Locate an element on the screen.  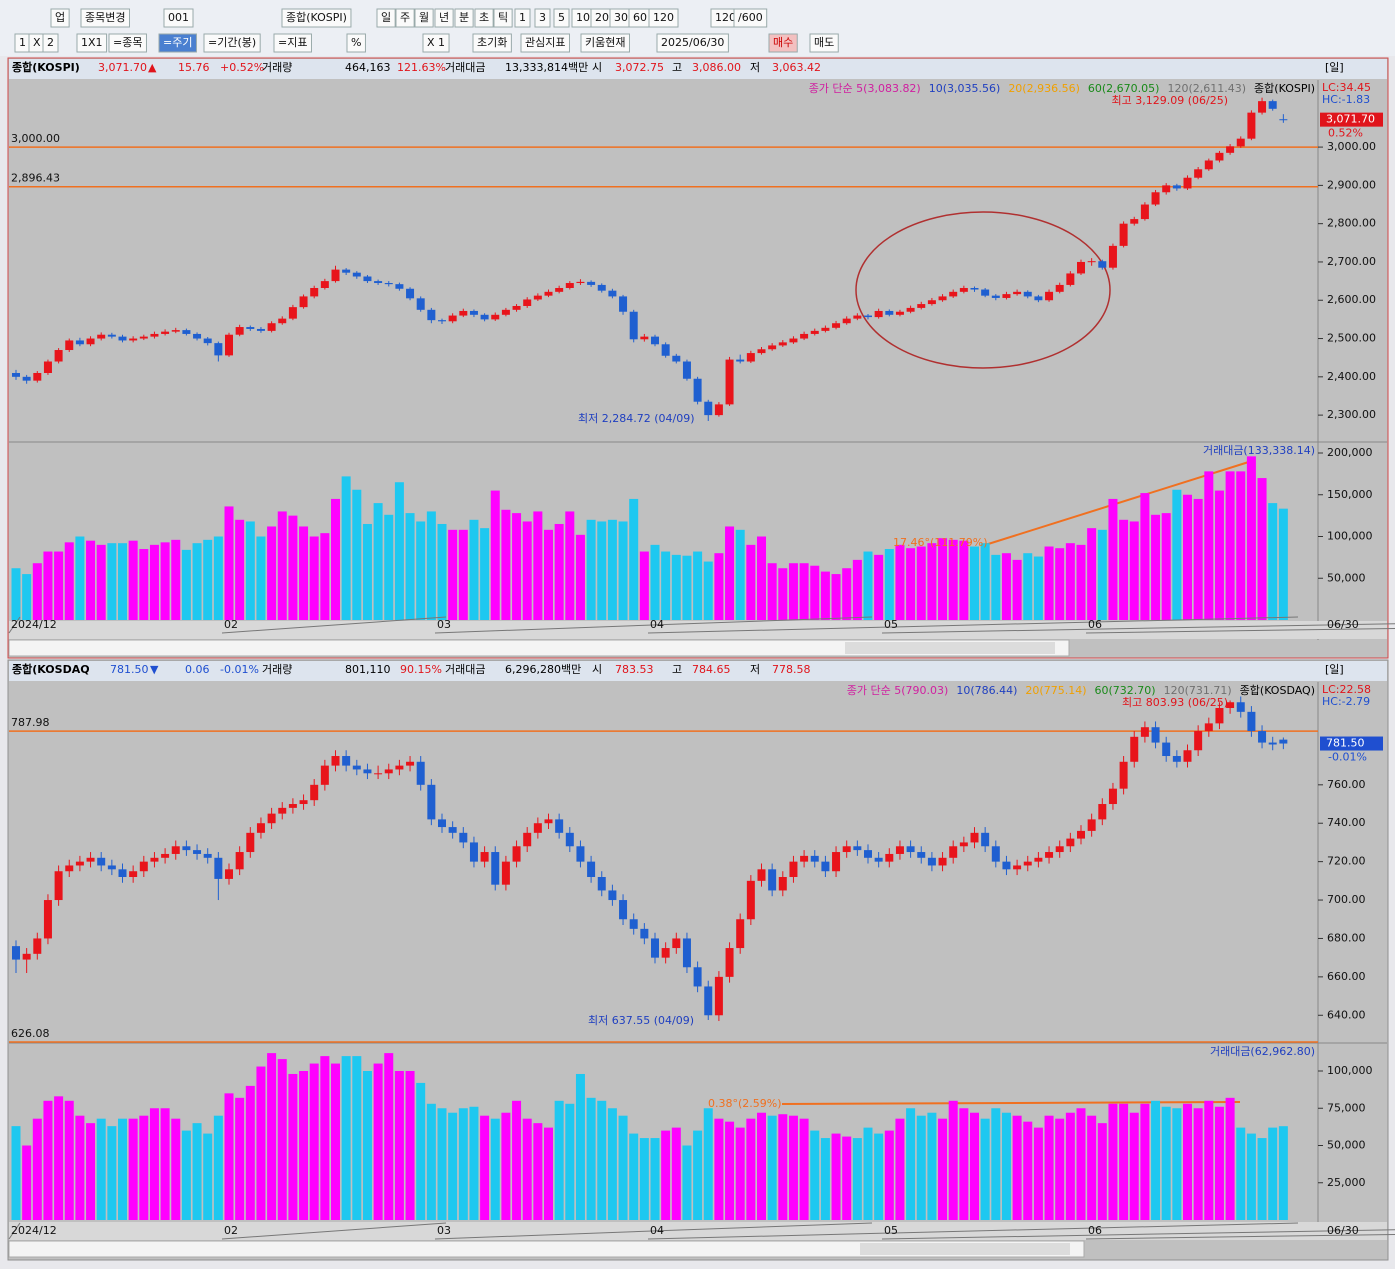
toolbar-button: X is located at coordinates (37, 42).